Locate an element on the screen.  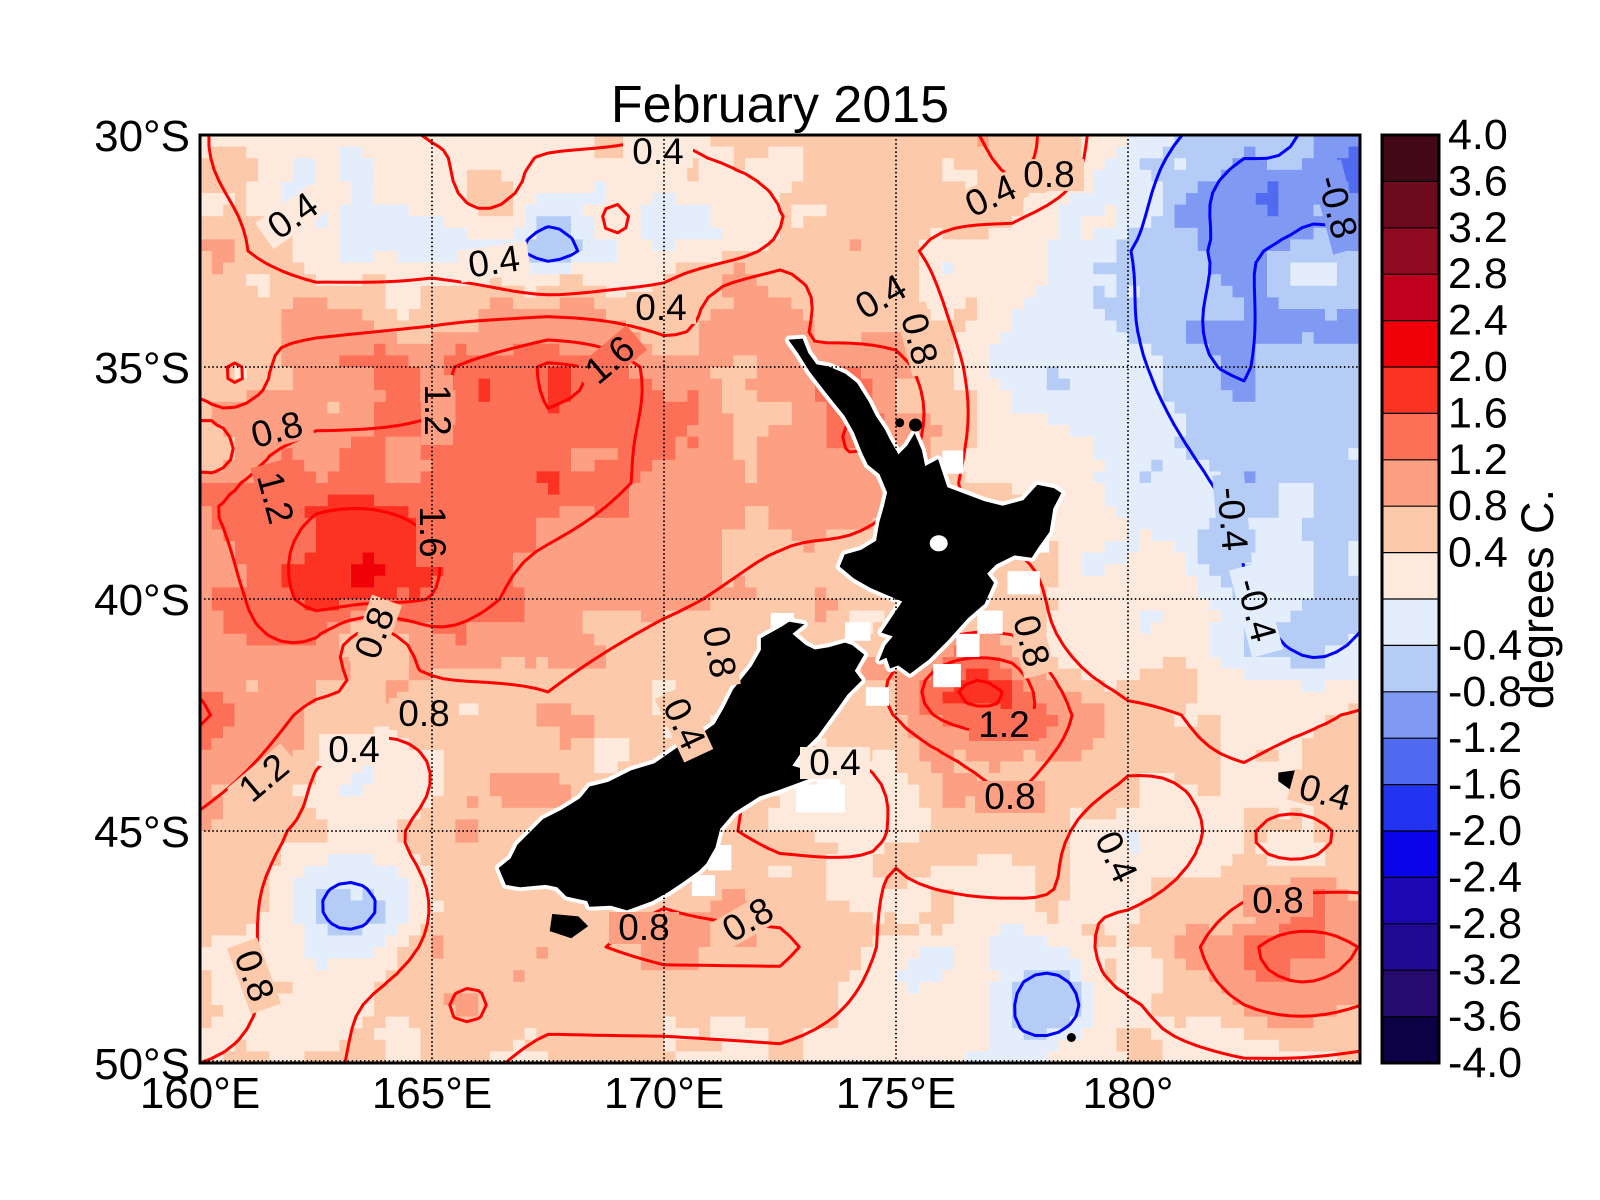
svg-text: 175°E is located at coordinates (896, 1093).